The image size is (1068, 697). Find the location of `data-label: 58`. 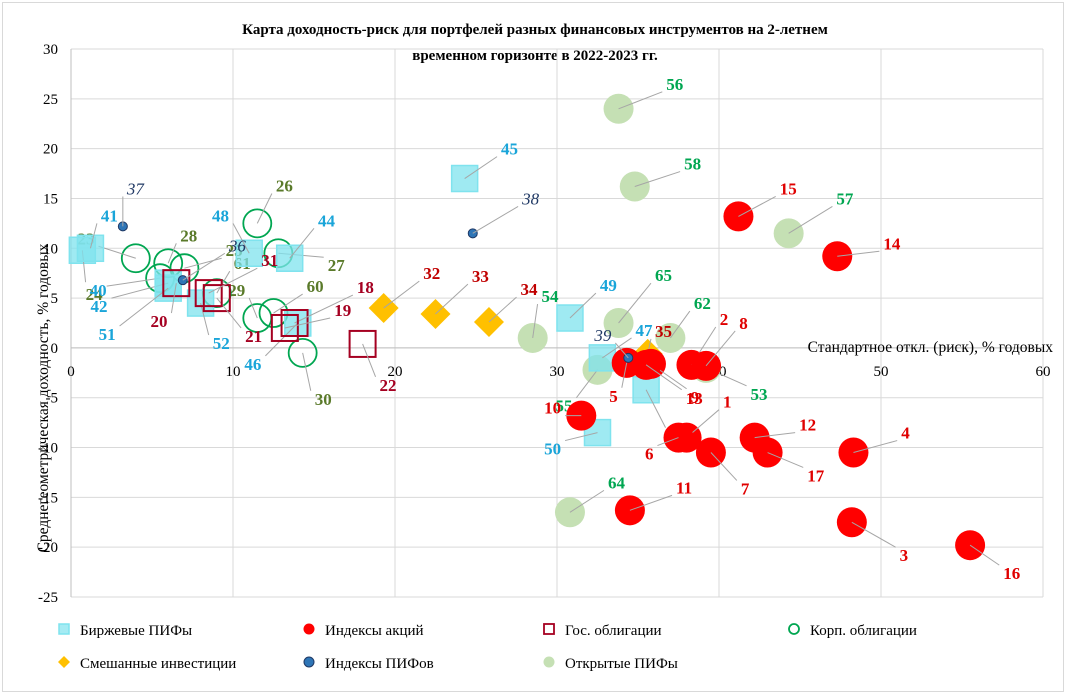

data-label: 58 is located at coordinates (692, 164).